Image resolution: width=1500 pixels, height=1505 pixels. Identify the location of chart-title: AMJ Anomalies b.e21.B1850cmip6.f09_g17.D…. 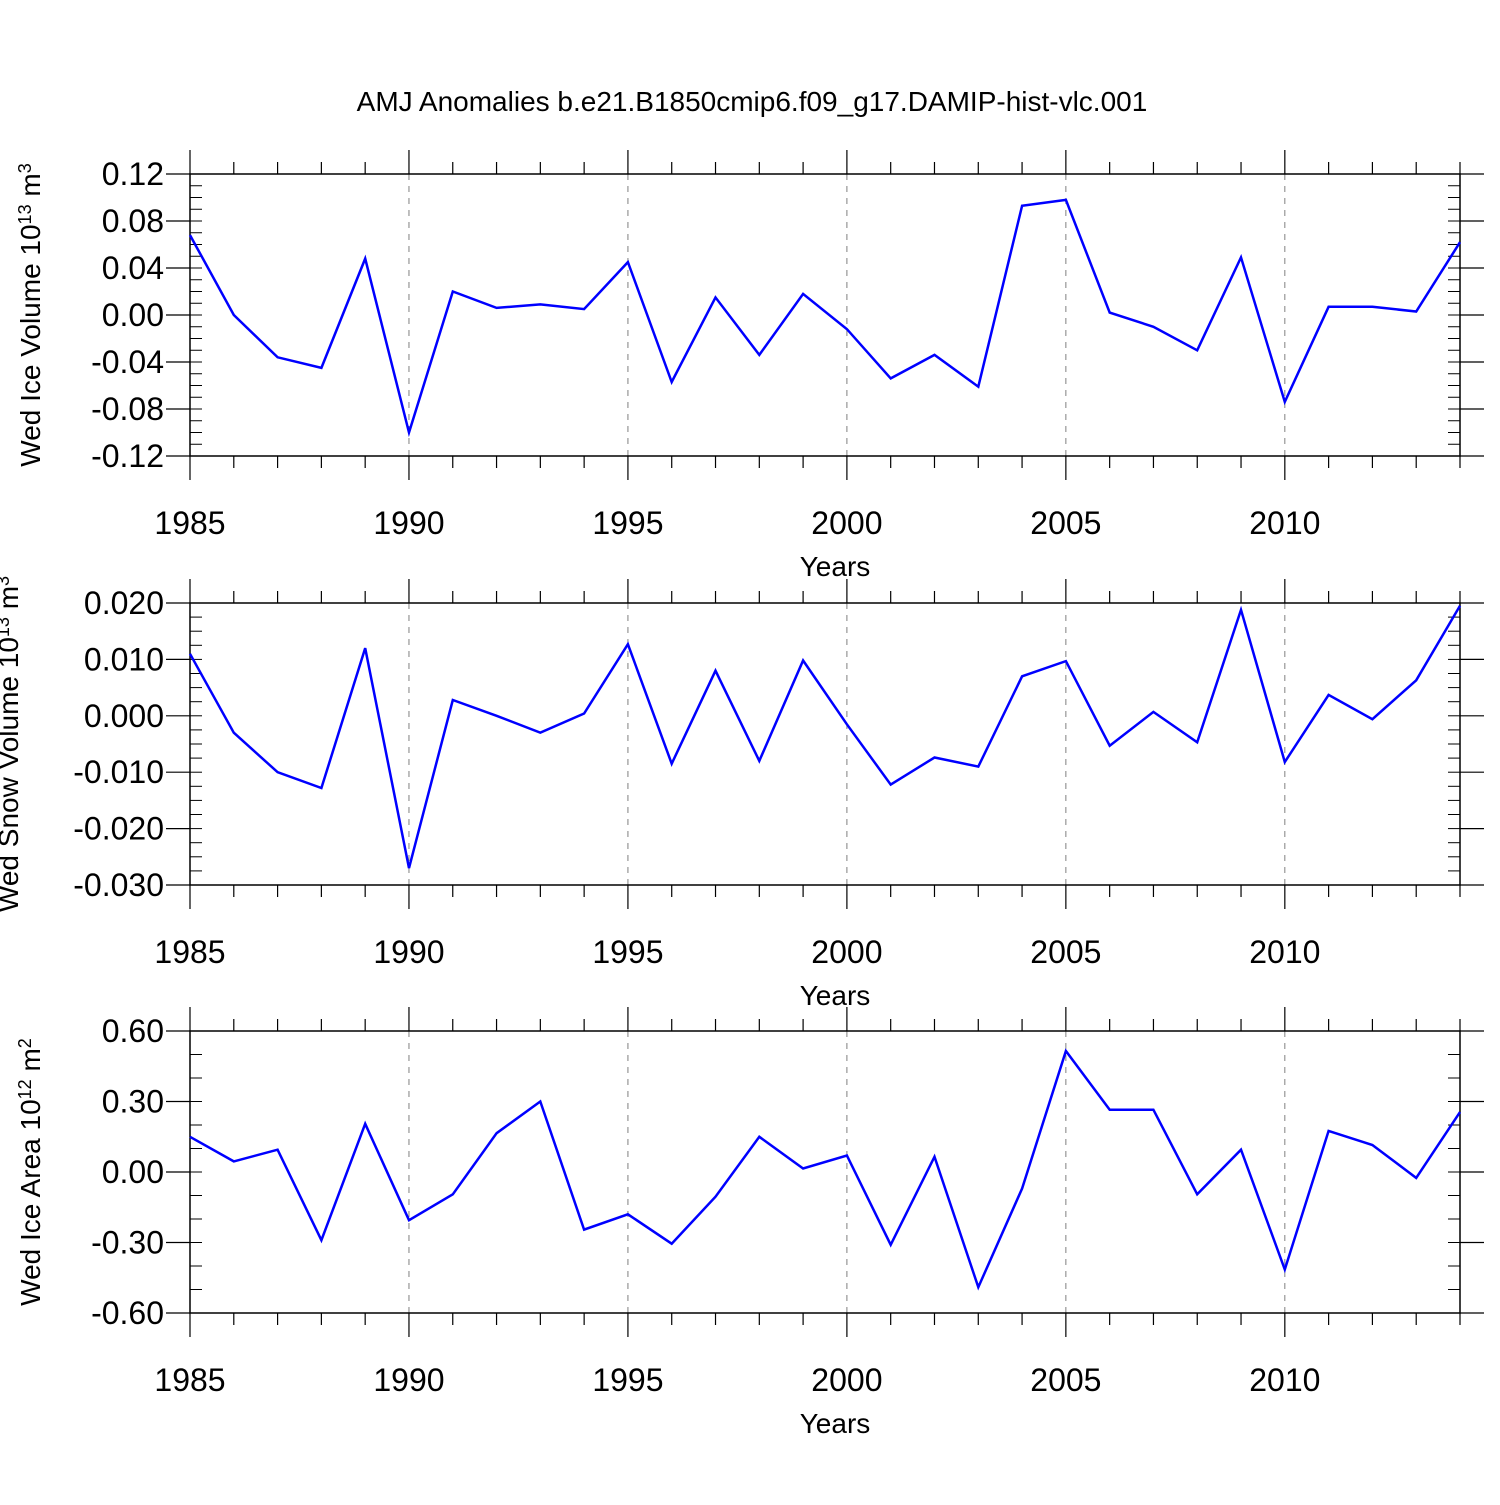
(752, 101).